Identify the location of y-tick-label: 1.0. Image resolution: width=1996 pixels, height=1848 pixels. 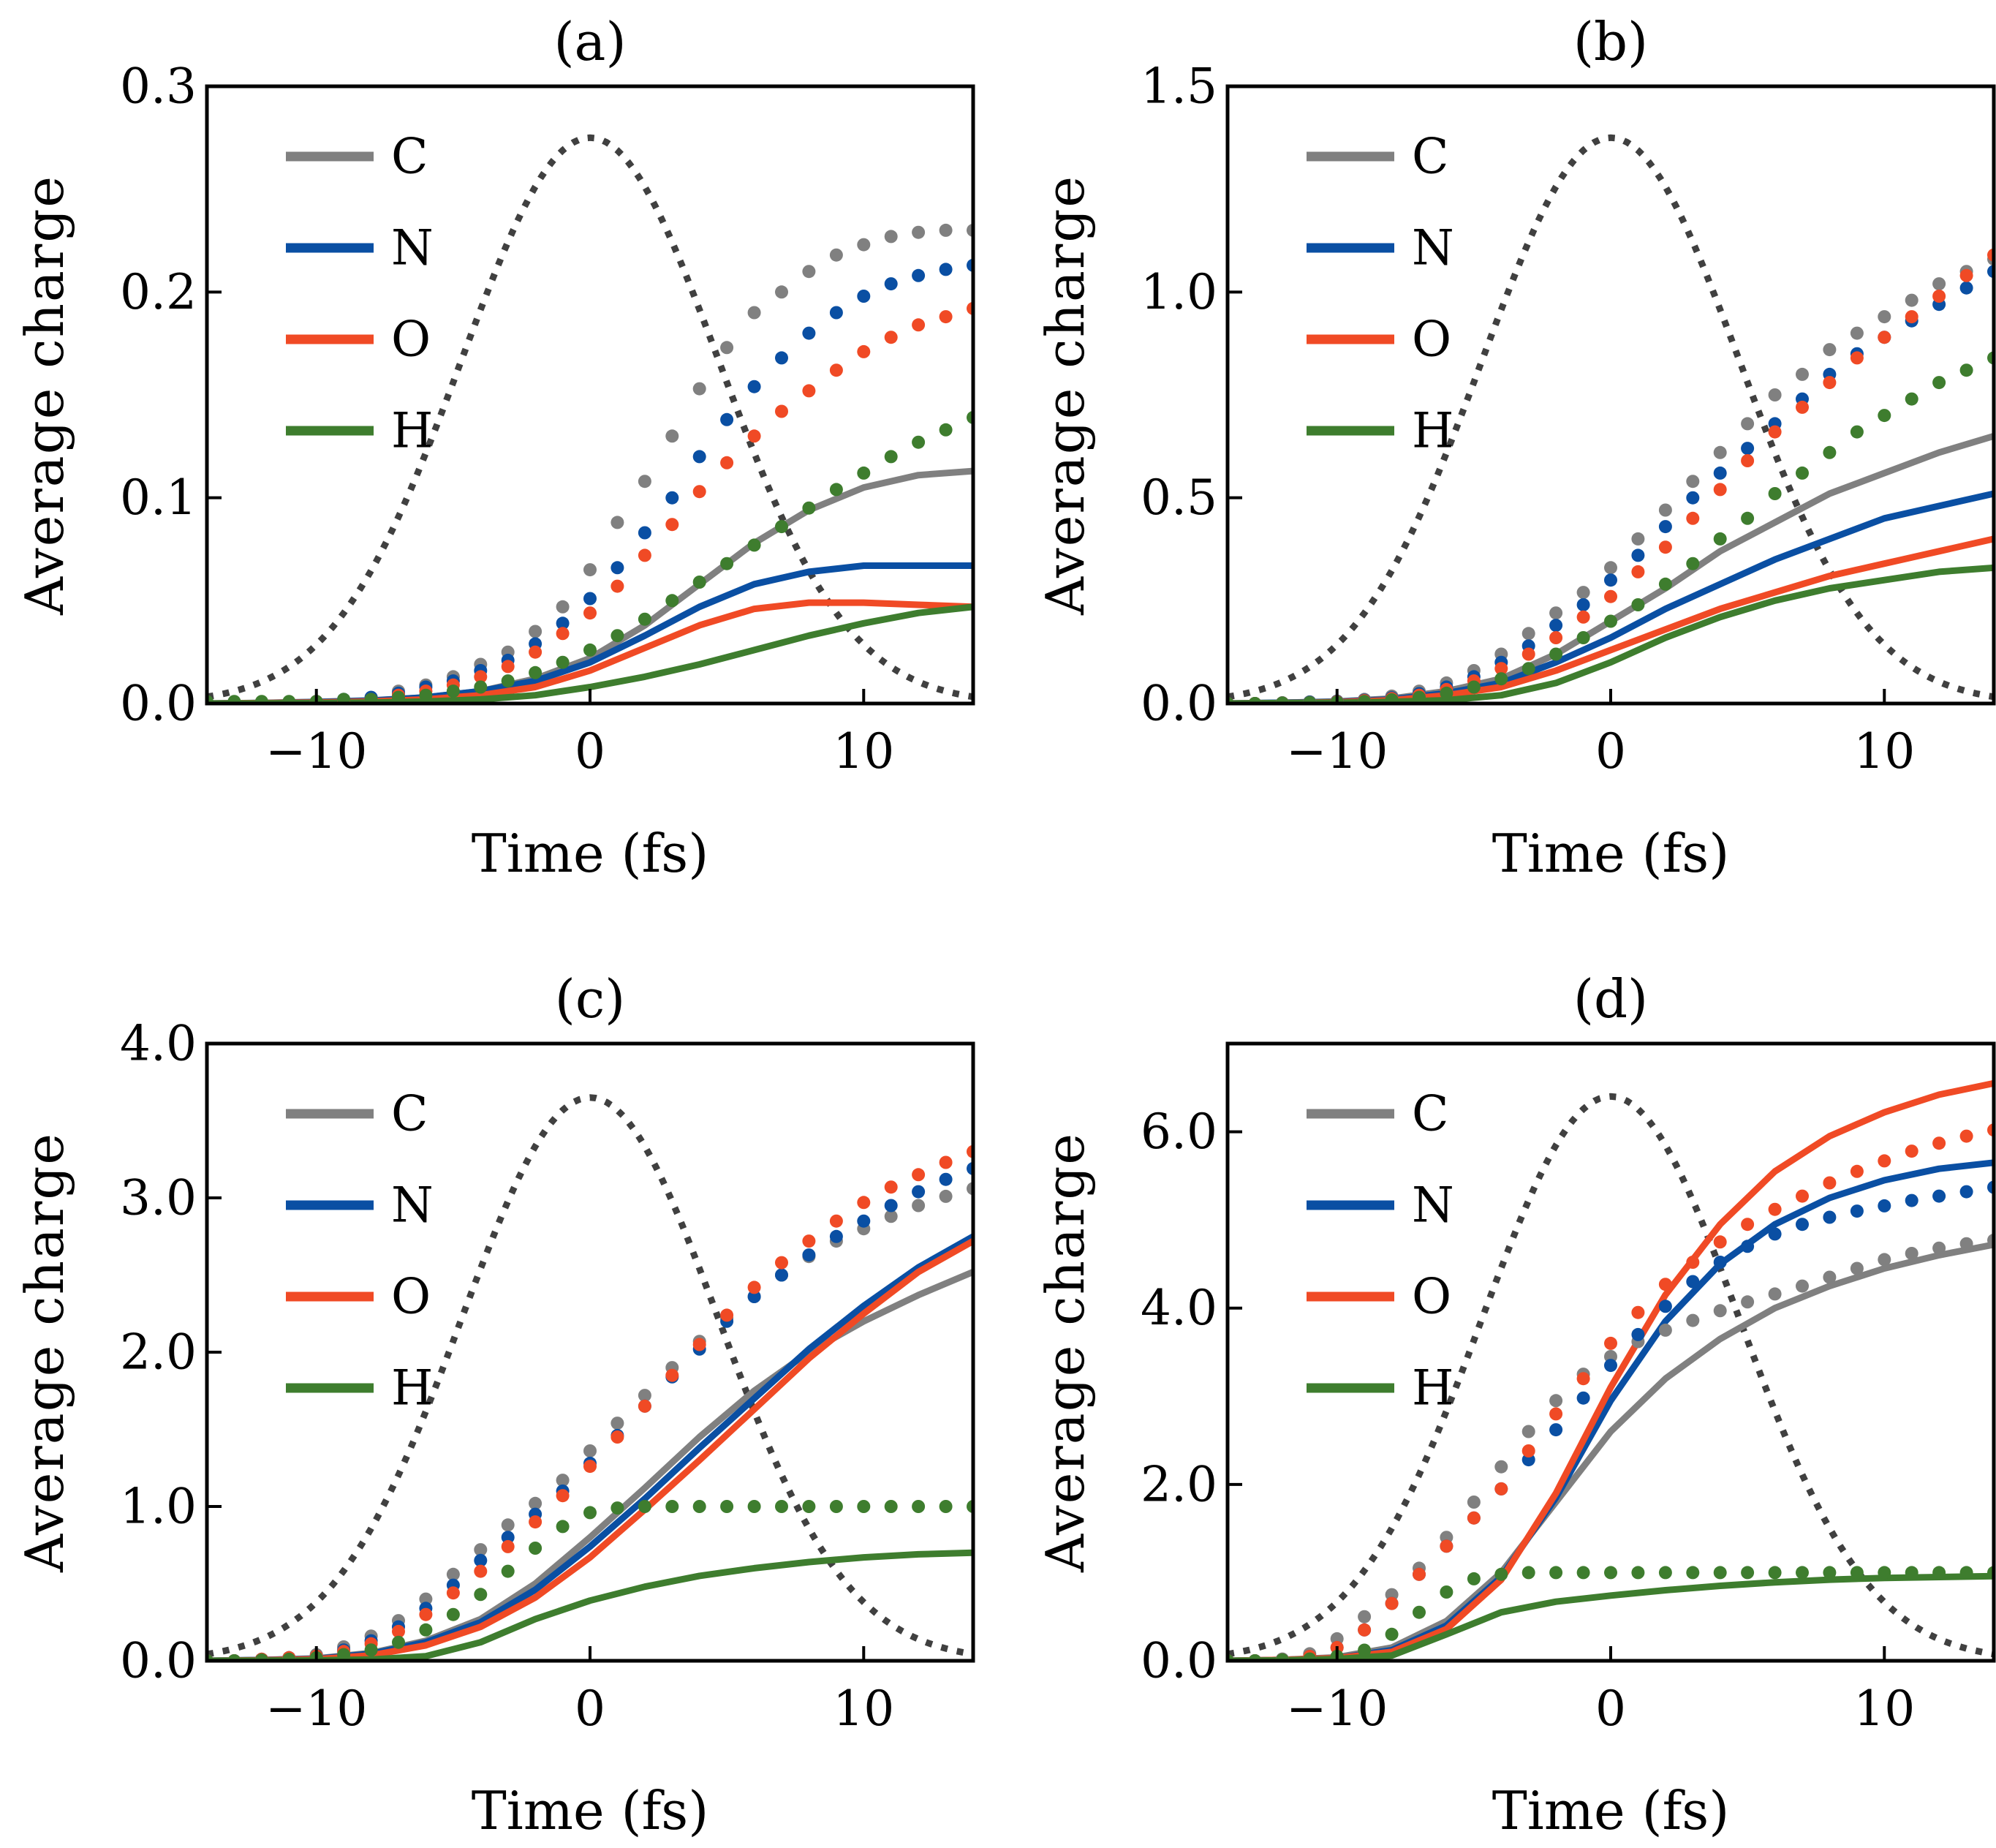
(1179, 292).